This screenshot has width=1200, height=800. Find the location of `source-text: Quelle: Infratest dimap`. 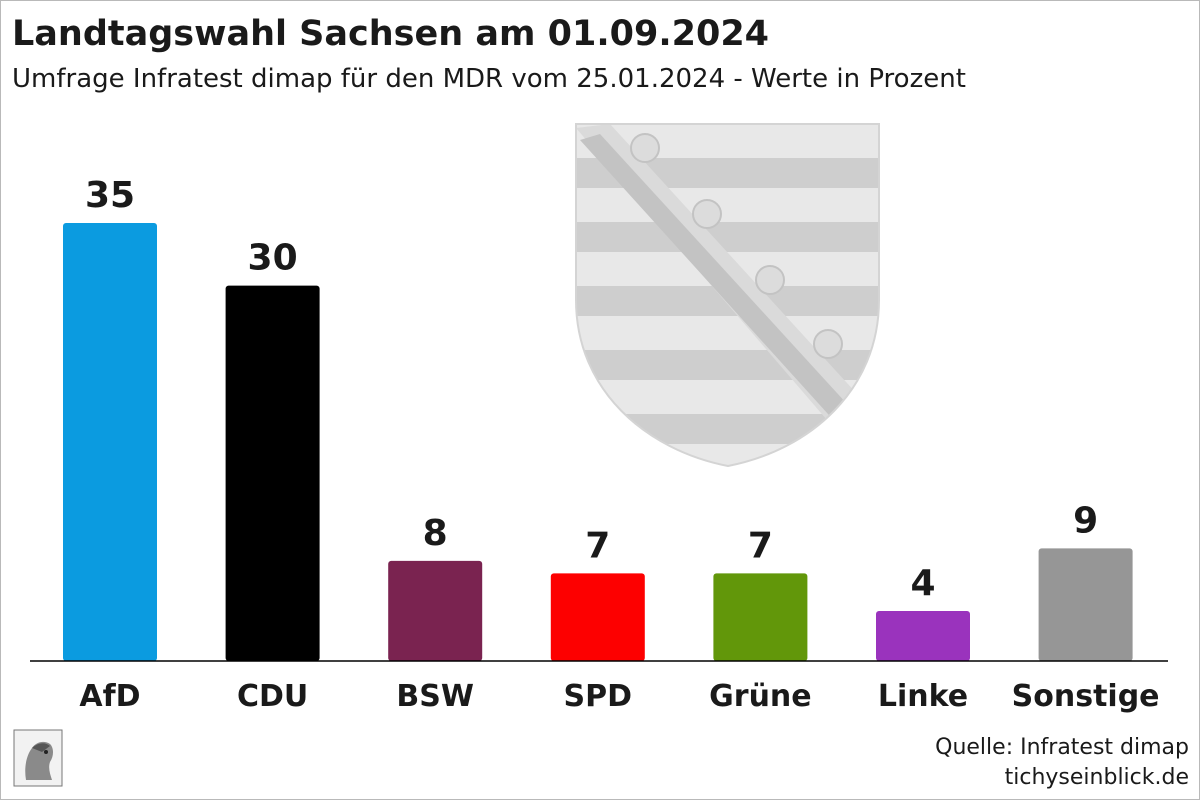

source-text: Quelle: Infratest dimap is located at coordinates (1062, 747).